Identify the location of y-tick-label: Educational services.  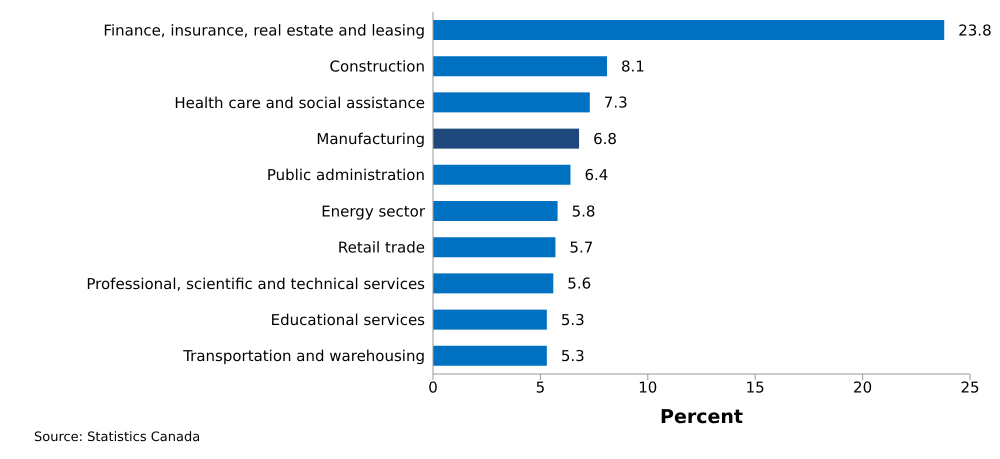
(348, 320).